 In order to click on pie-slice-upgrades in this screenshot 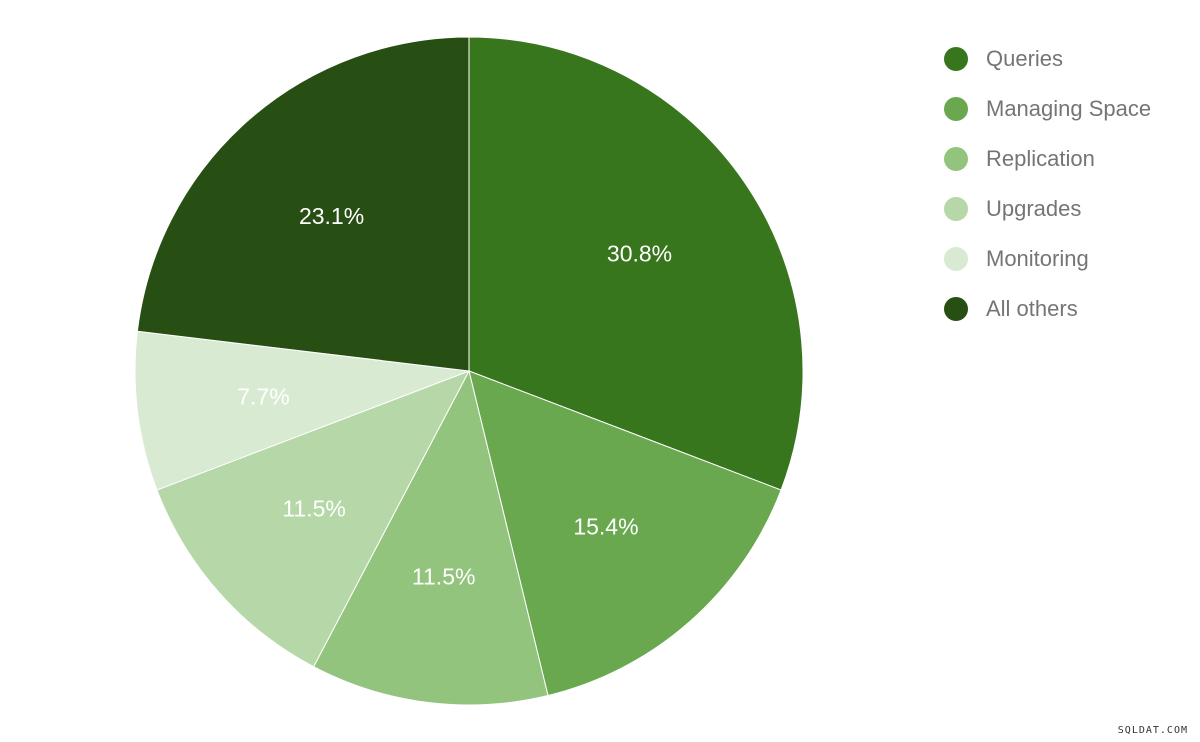, I will do `click(313, 519)`.